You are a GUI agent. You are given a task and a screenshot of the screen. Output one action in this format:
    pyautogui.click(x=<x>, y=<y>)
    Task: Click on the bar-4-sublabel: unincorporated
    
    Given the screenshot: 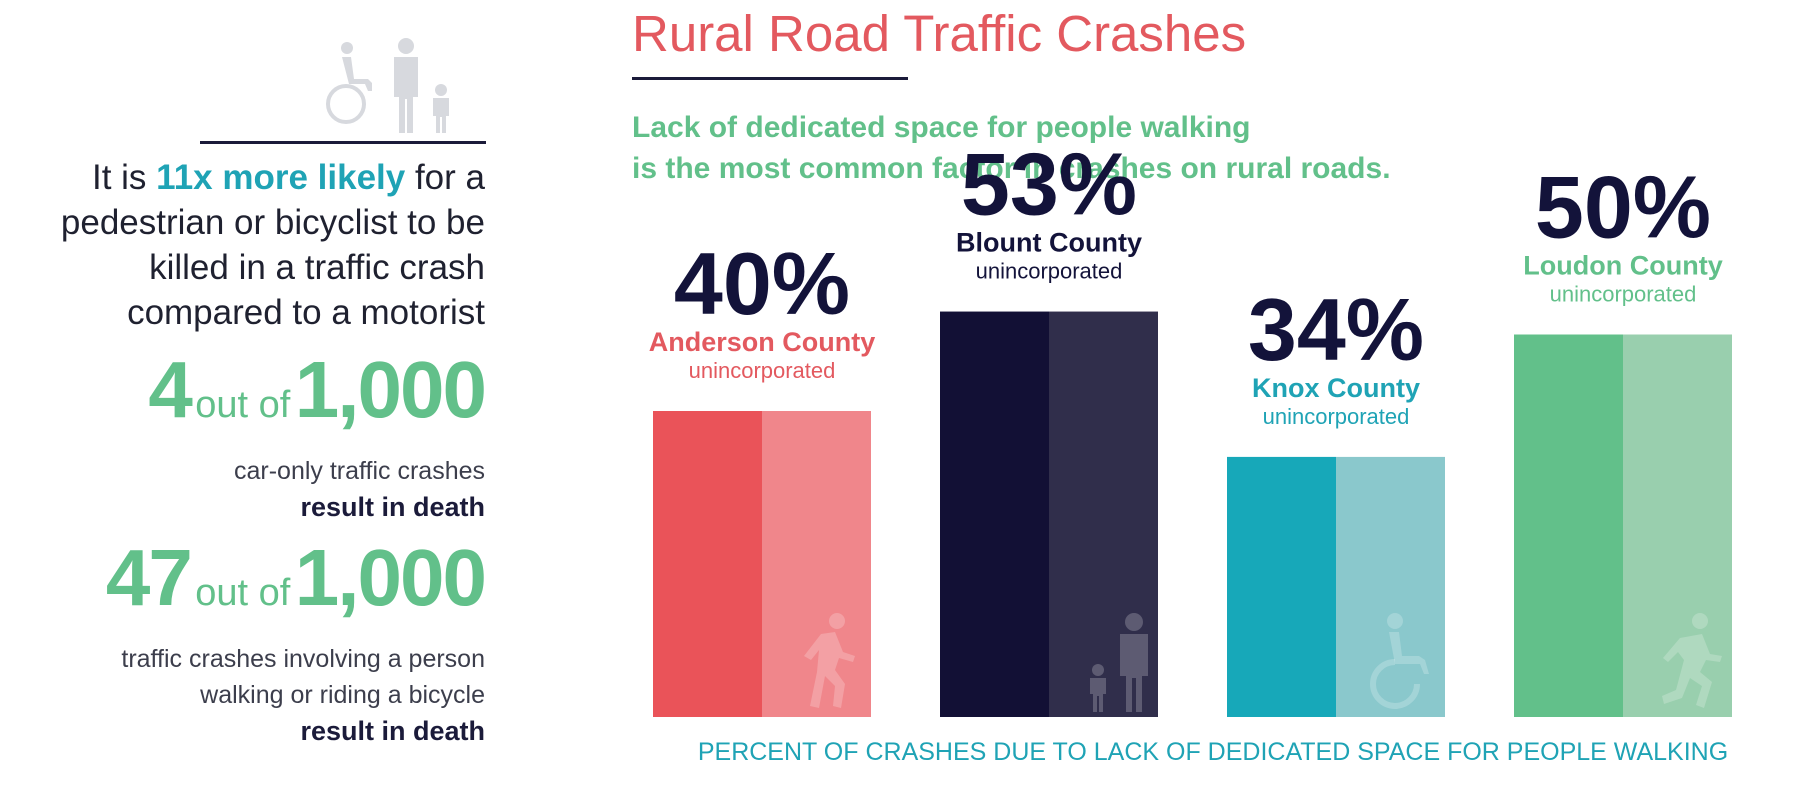 What is the action you would take?
    pyautogui.click(x=1623, y=294)
    